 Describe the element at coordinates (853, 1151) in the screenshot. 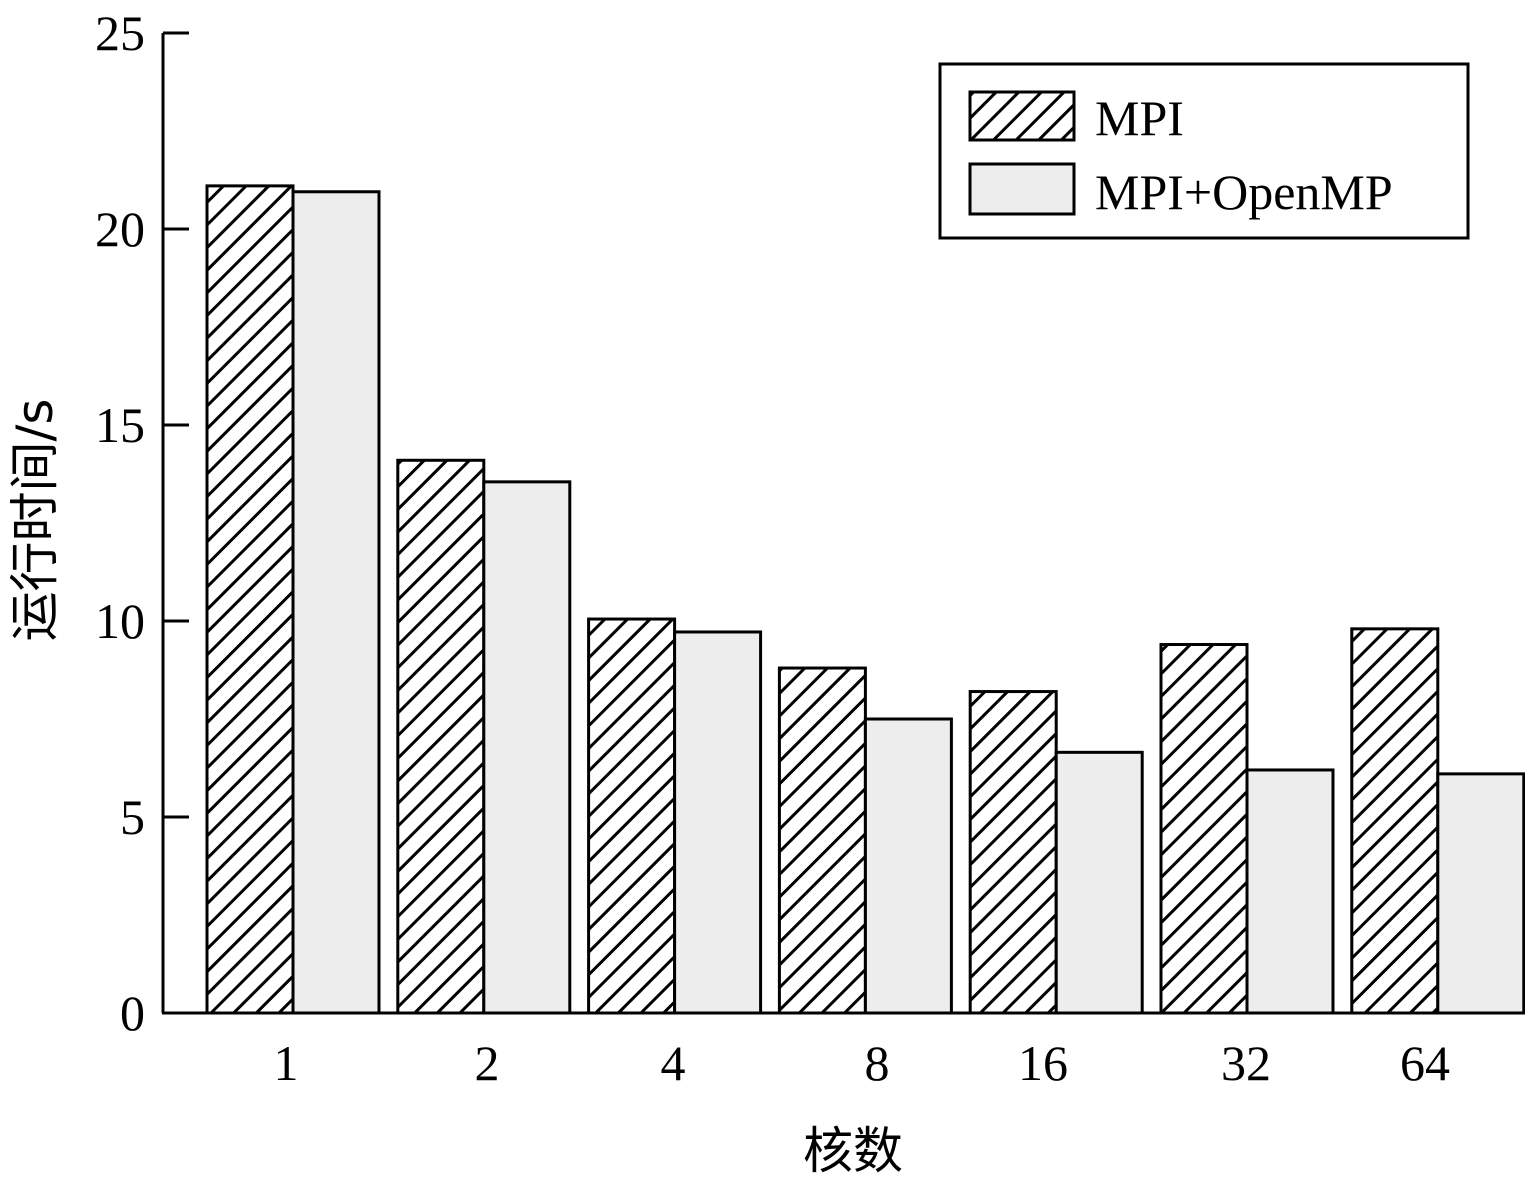

I see `x-axis-title: 核数` at that location.